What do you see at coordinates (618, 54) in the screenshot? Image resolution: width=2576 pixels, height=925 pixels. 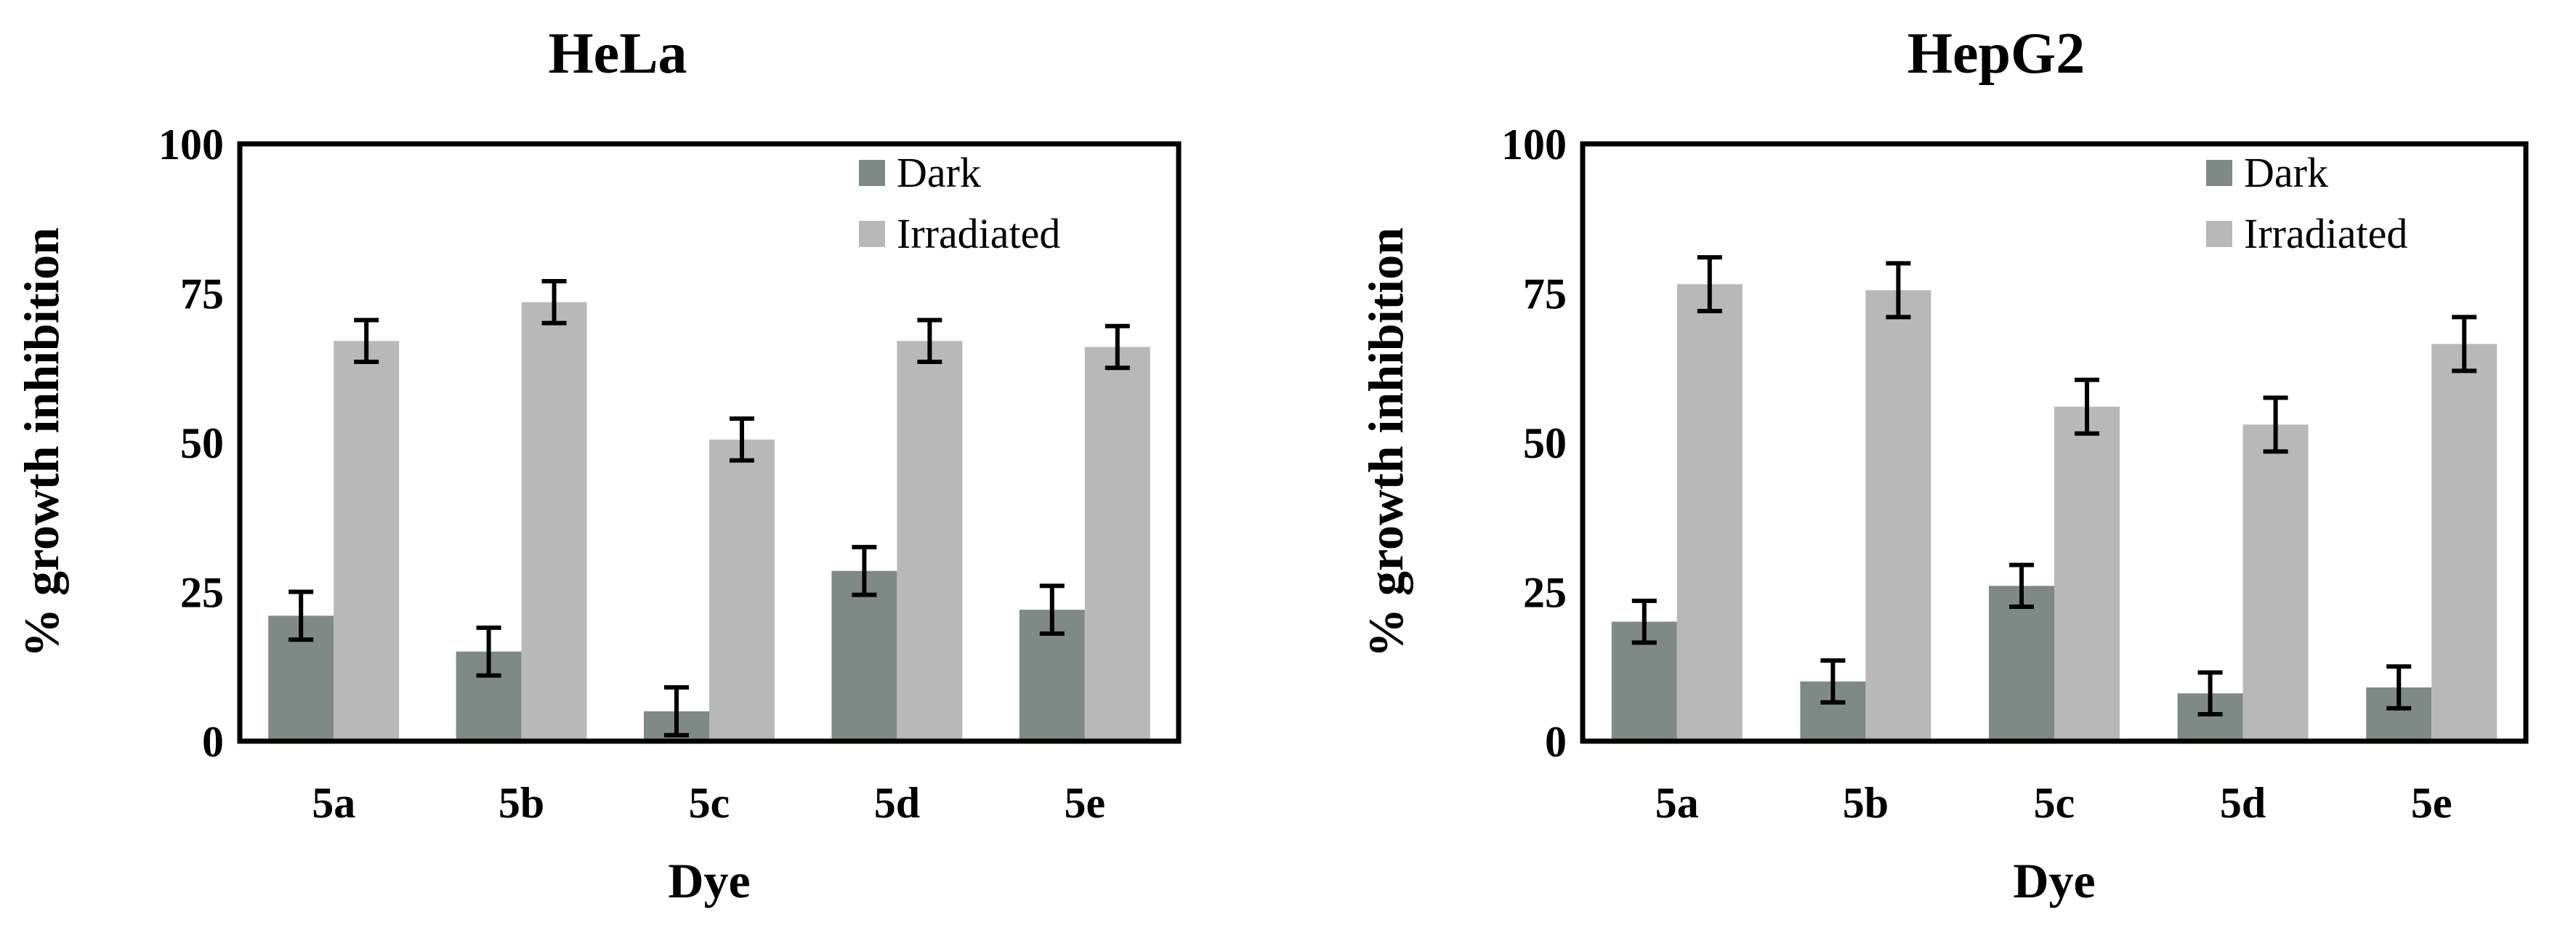 I see `chart-title: HeLa` at bounding box center [618, 54].